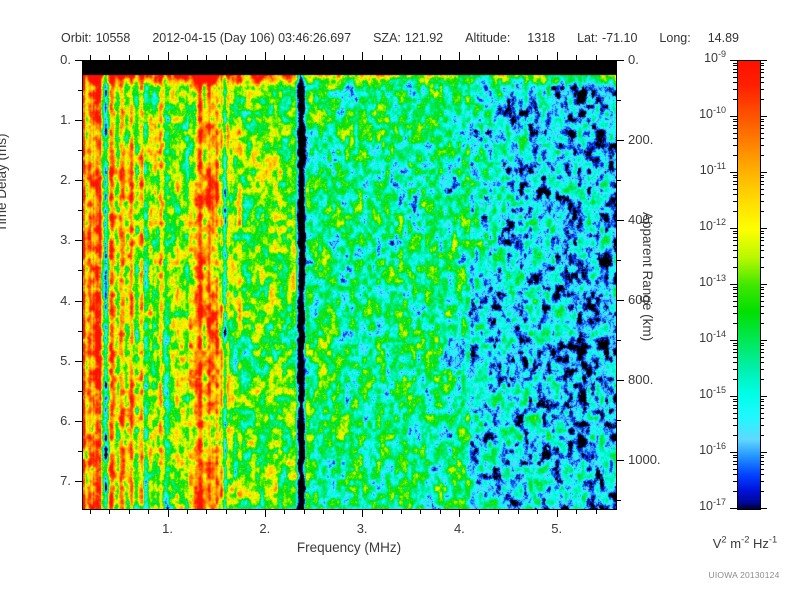 The width and height of the screenshot is (800, 600). Describe the element at coordinates (363, 112) in the screenshot. I see `colorbar-tick-label: 10-10` at that location.